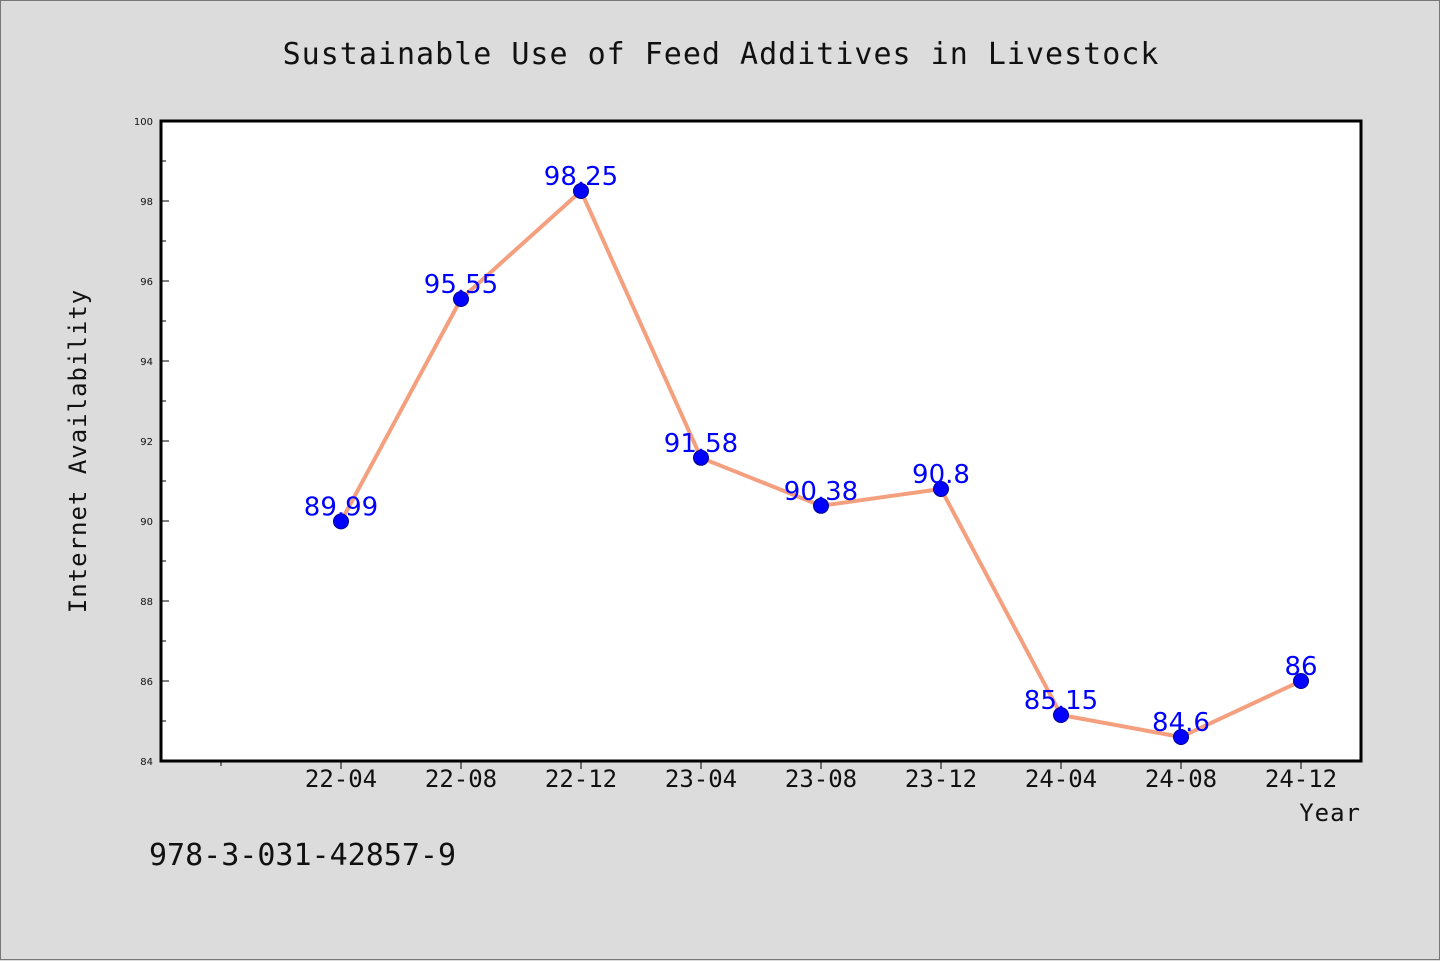 The image size is (1440, 961). What do you see at coordinates (146, 602) in the screenshot?
I see `y-tick-label: 88` at bounding box center [146, 602].